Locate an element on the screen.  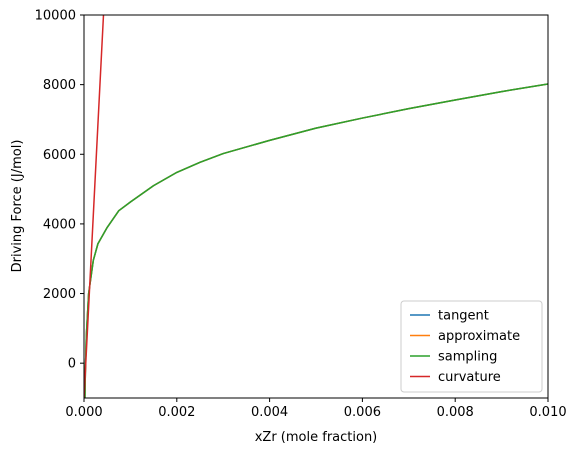
legend: tangent approximate sampling curvature is located at coordinates (471, 346).